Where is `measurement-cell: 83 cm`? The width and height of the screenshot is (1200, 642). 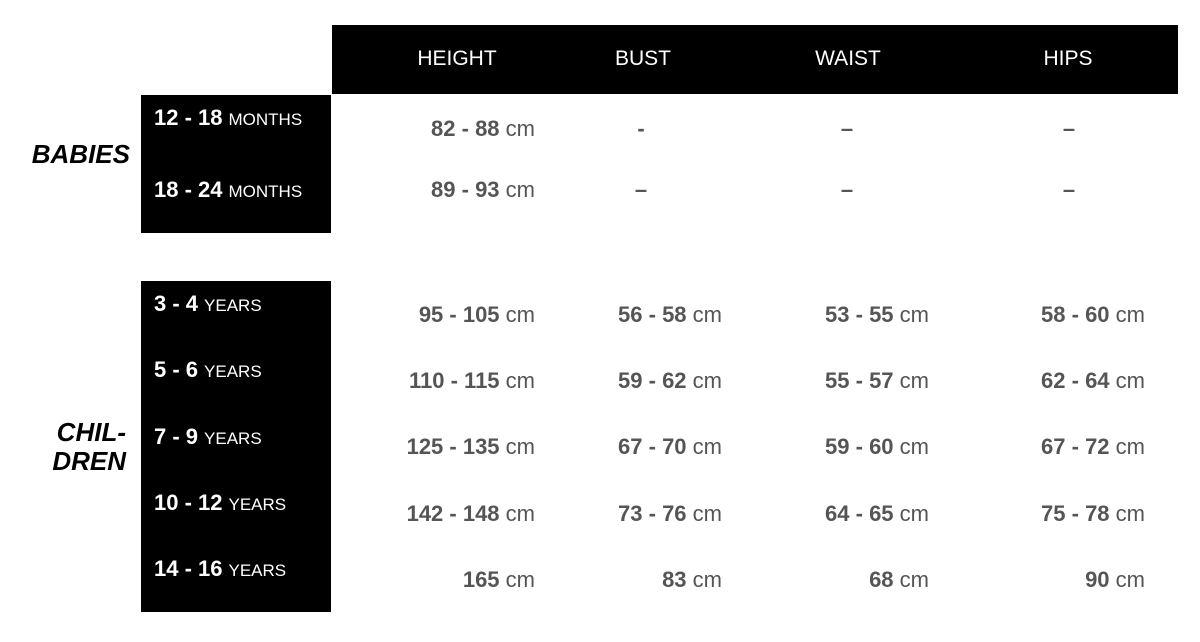 measurement-cell: 83 cm is located at coordinates (692, 580).